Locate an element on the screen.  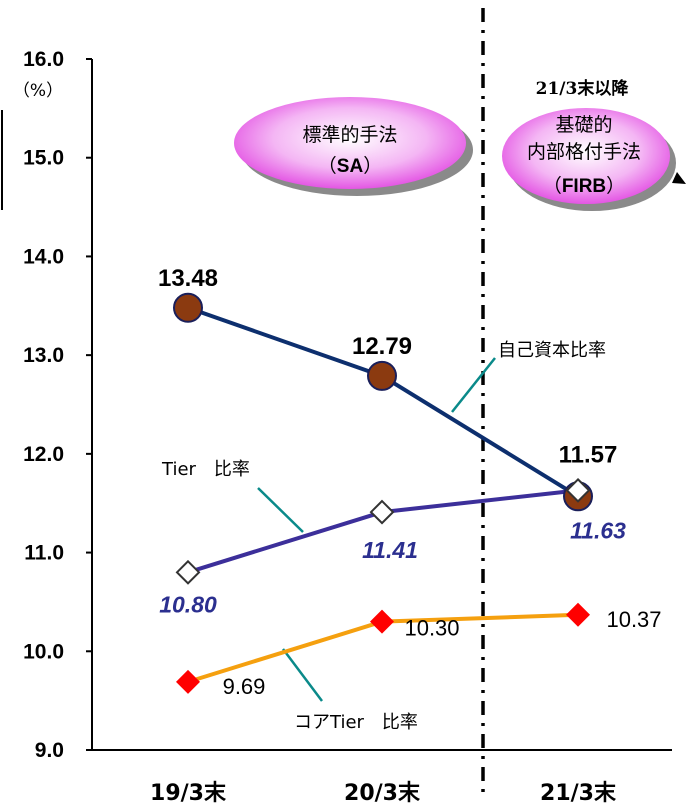
leader-core-tier-ratio is located at coordinates (302, 675).